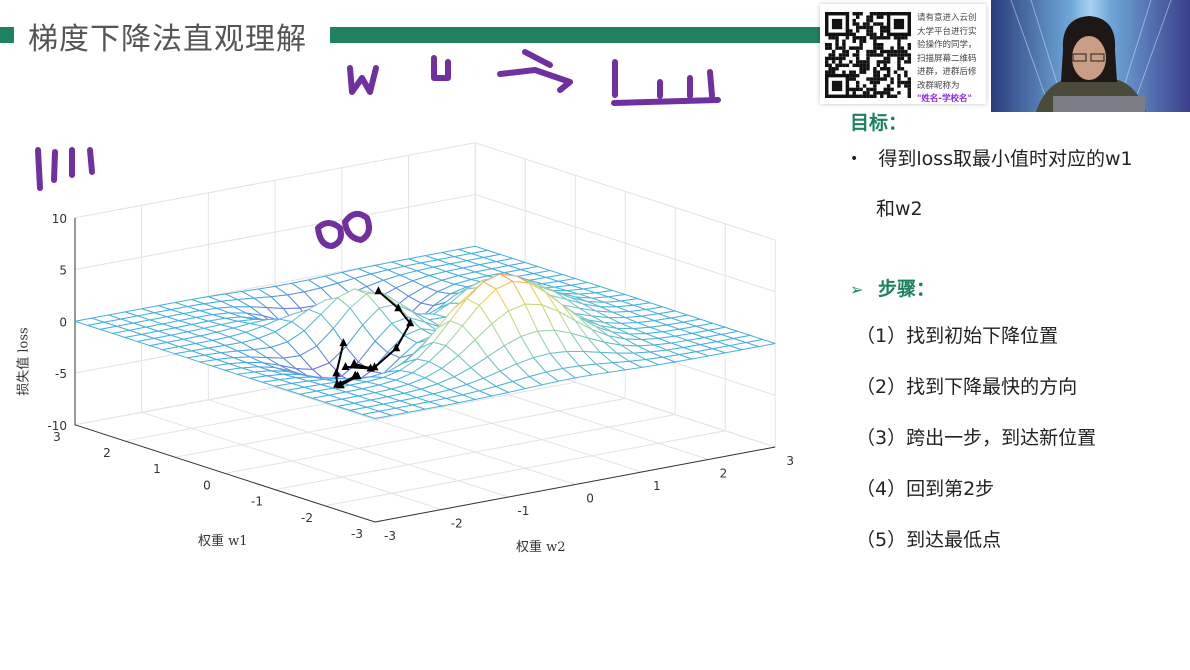  Describe the element at coordinates (425, 191) in the screenshot. I see `grid-line` at that location.